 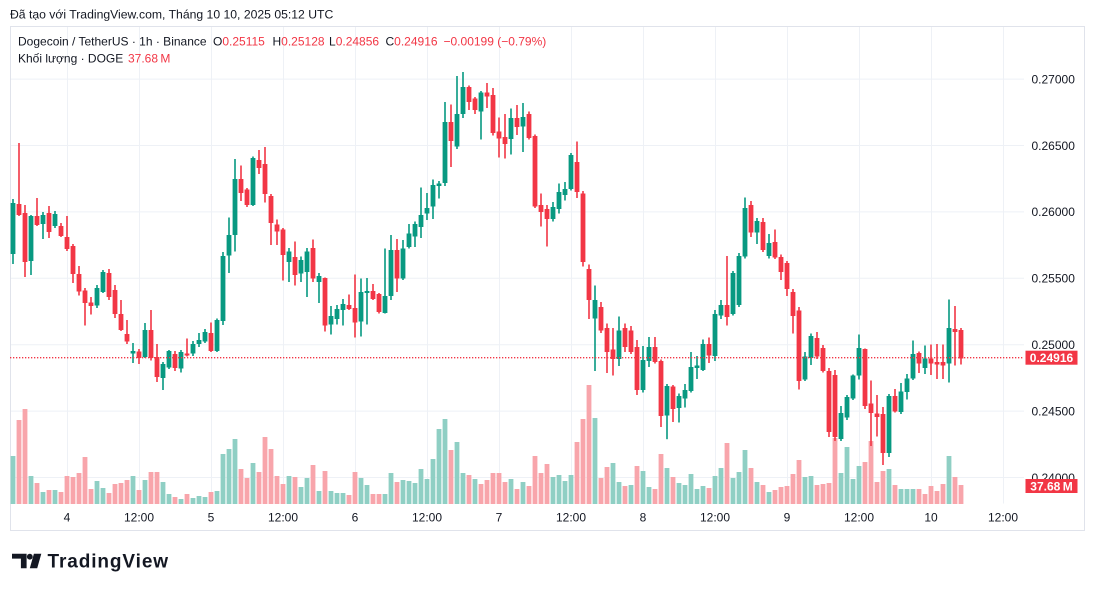 What do you see at coordinates (1054, 411) in the screenshot?
I see `svg-text: 0.24500` at bounding box center [1054, 411].